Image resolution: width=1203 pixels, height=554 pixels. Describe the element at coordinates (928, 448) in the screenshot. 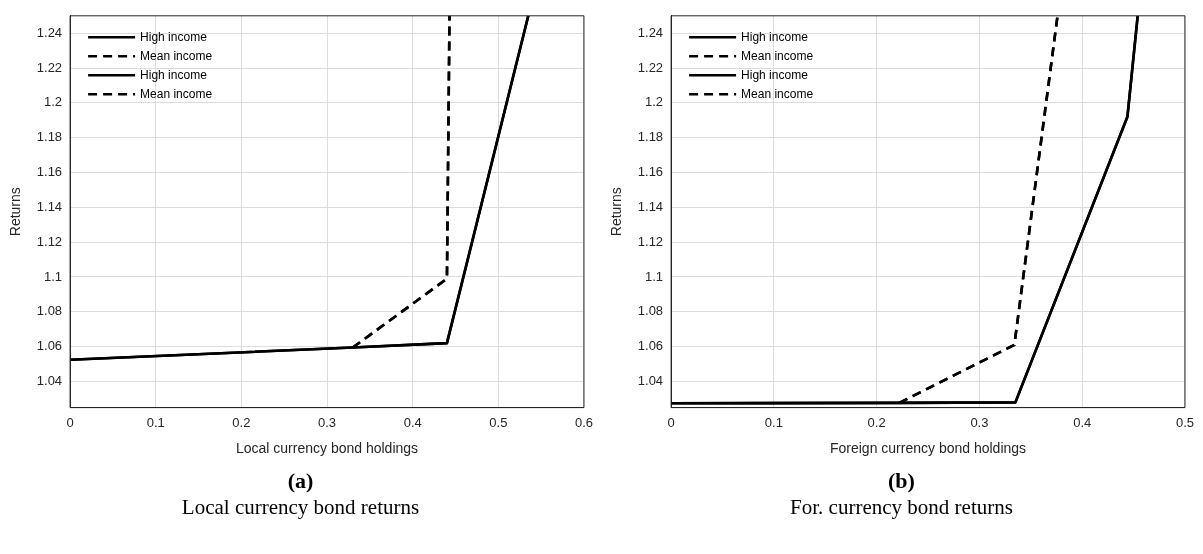

I see `x-axis-title: Foreign currency bond holdings` at that location.